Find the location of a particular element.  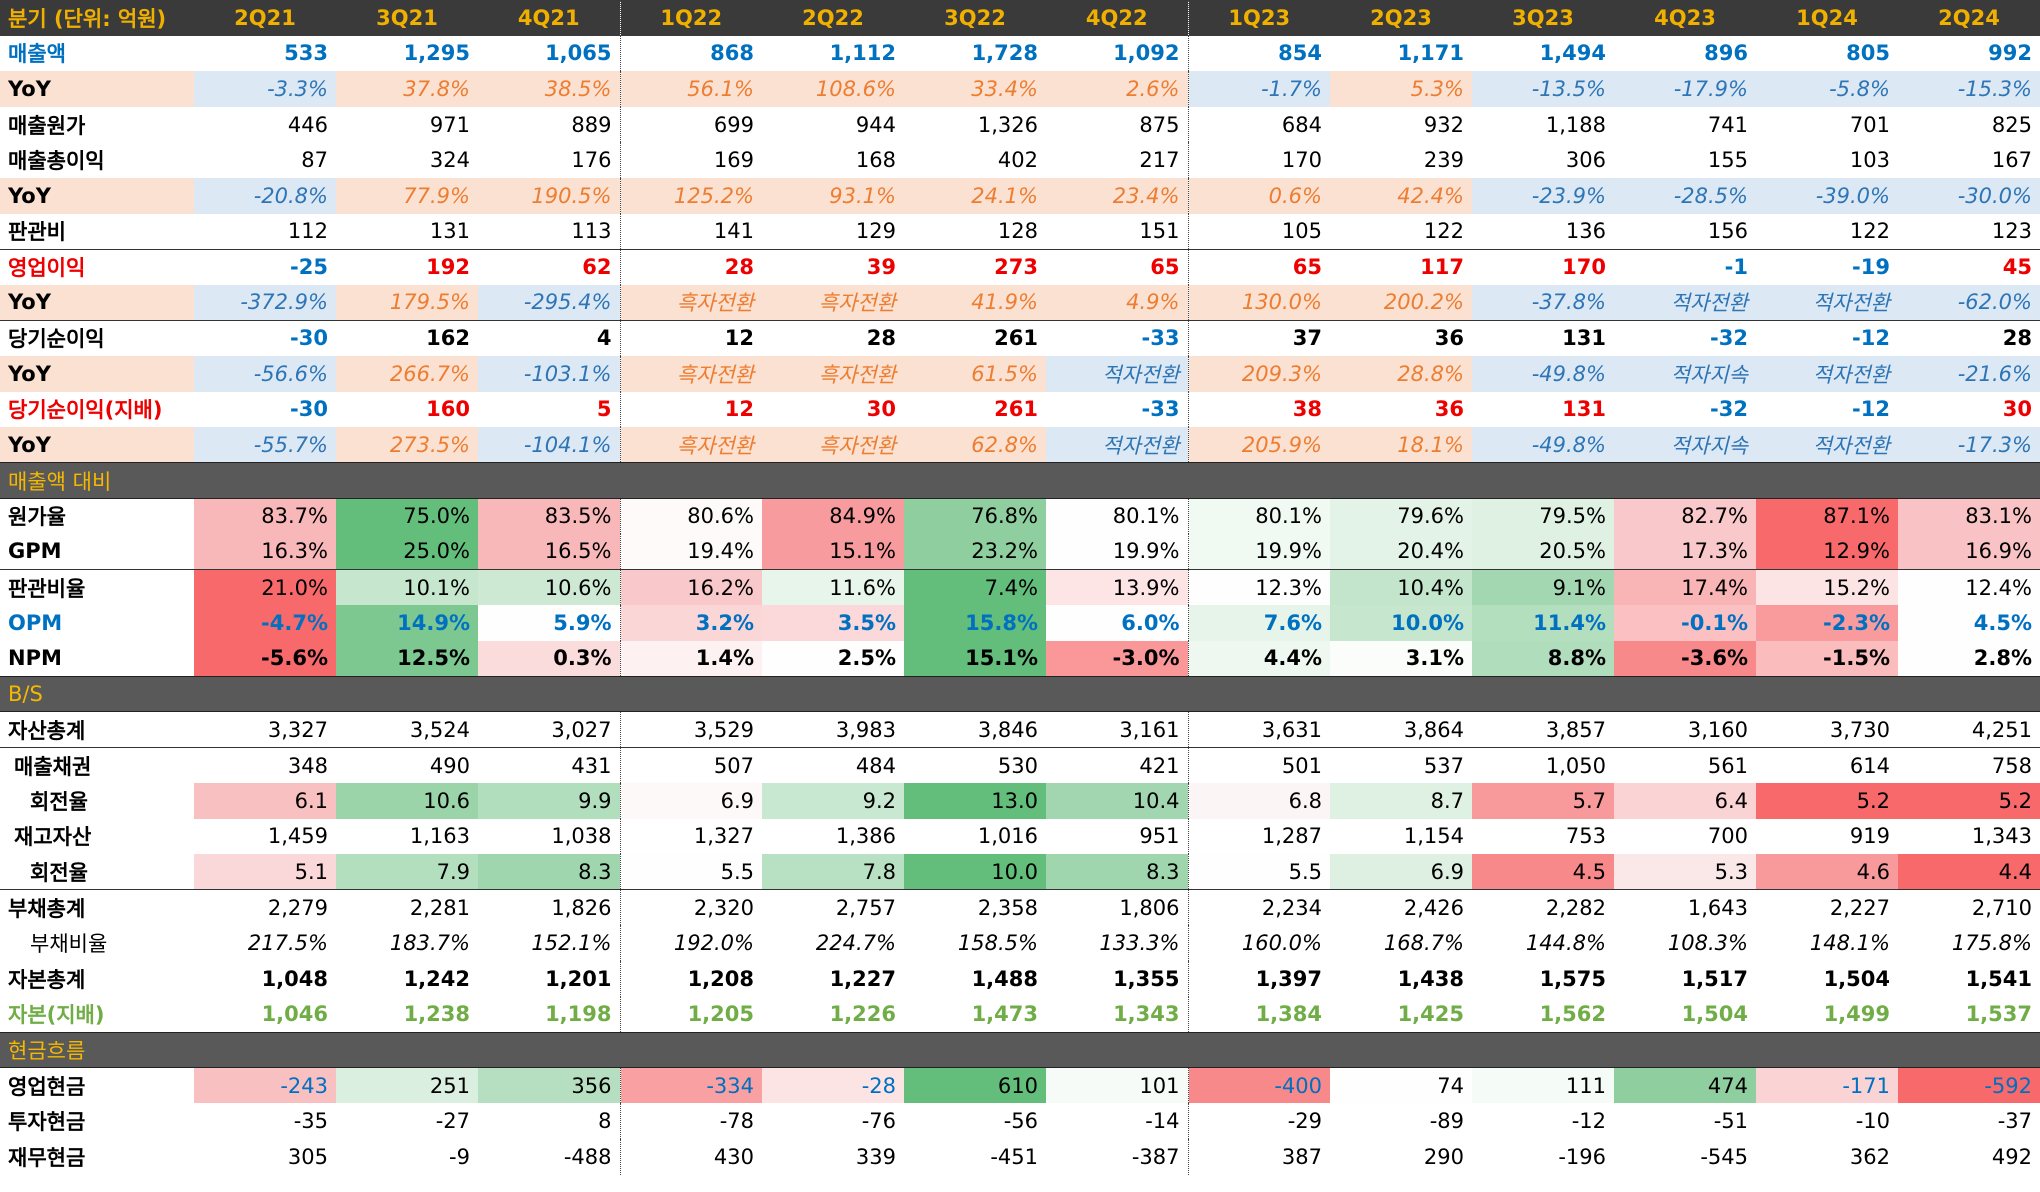

row-label: 영업현금 is located at coordinates (47, 1086).